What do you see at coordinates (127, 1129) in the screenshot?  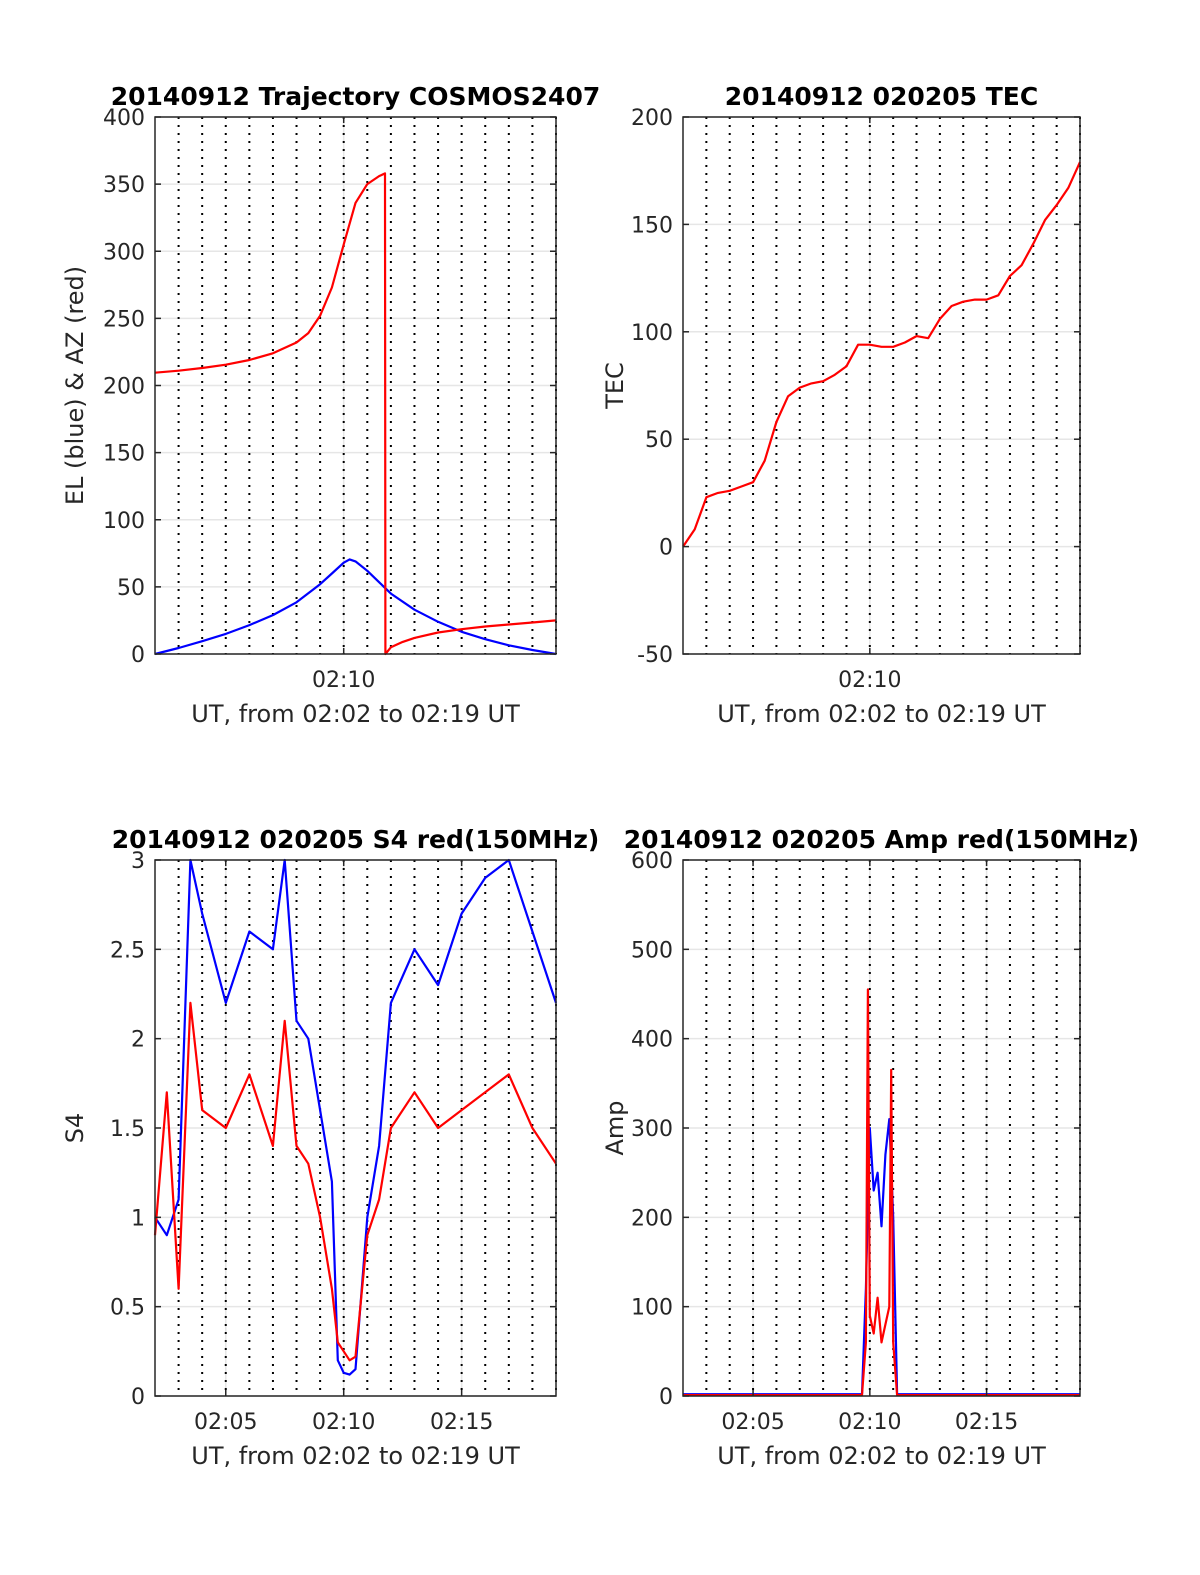 I see `y-tick-label: 1.5` at bounding box center [127, 1129].